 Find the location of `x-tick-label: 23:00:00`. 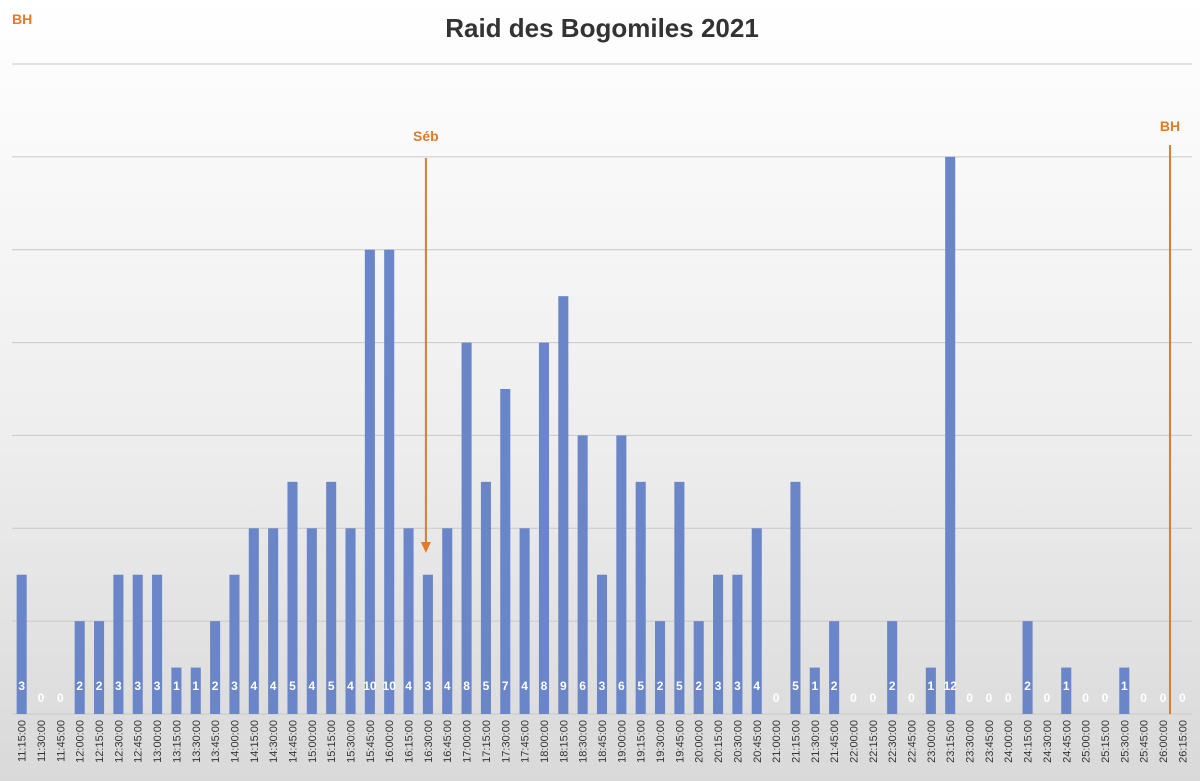

x-tick-label: 23:00:00 is located at coordinates (932, 741).